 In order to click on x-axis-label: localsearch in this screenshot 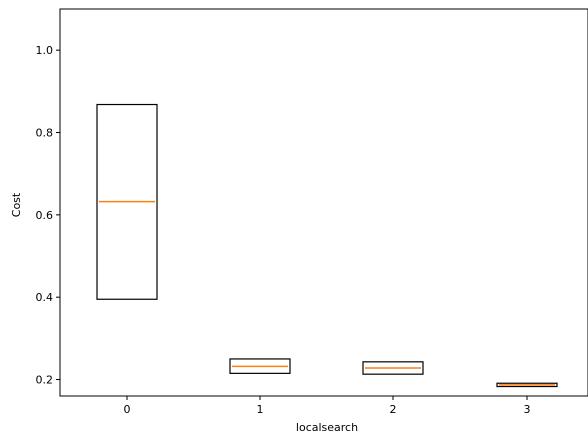, I will do `click(327, 427)`.